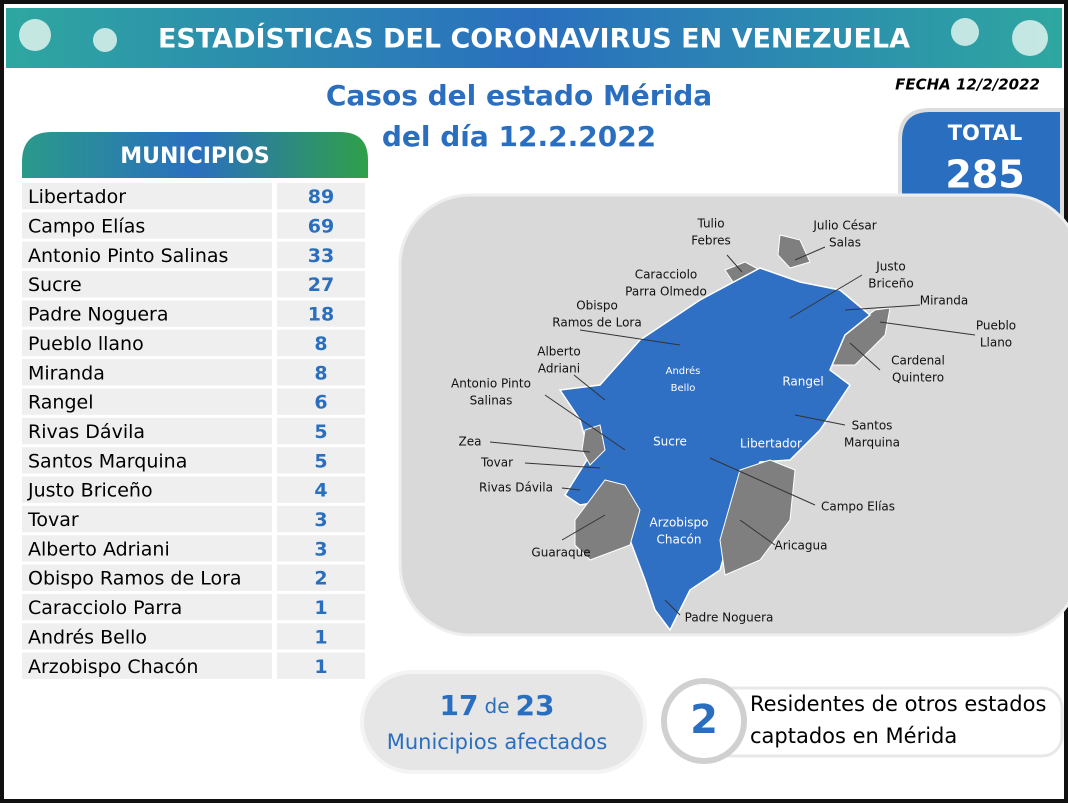 Image resolution: width=1068 pixels, height=807 pixels. I want to click on municipality-count: 33, so click(321, 256).